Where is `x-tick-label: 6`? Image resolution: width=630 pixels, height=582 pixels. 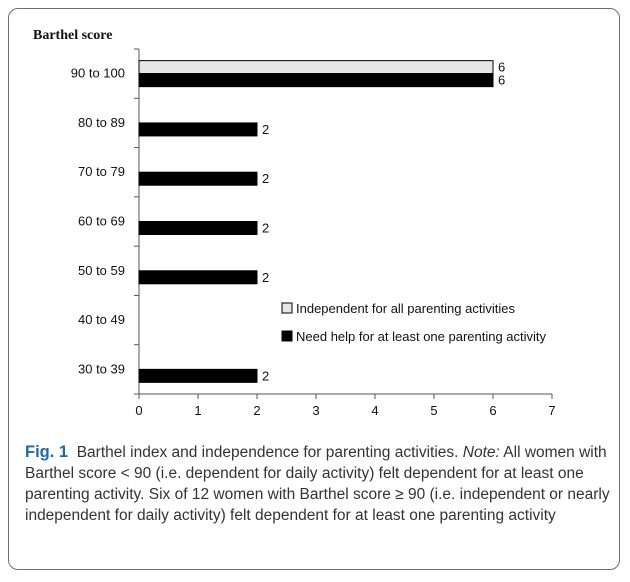 x-tick-label: 6 is located at coordinates (492, 410).